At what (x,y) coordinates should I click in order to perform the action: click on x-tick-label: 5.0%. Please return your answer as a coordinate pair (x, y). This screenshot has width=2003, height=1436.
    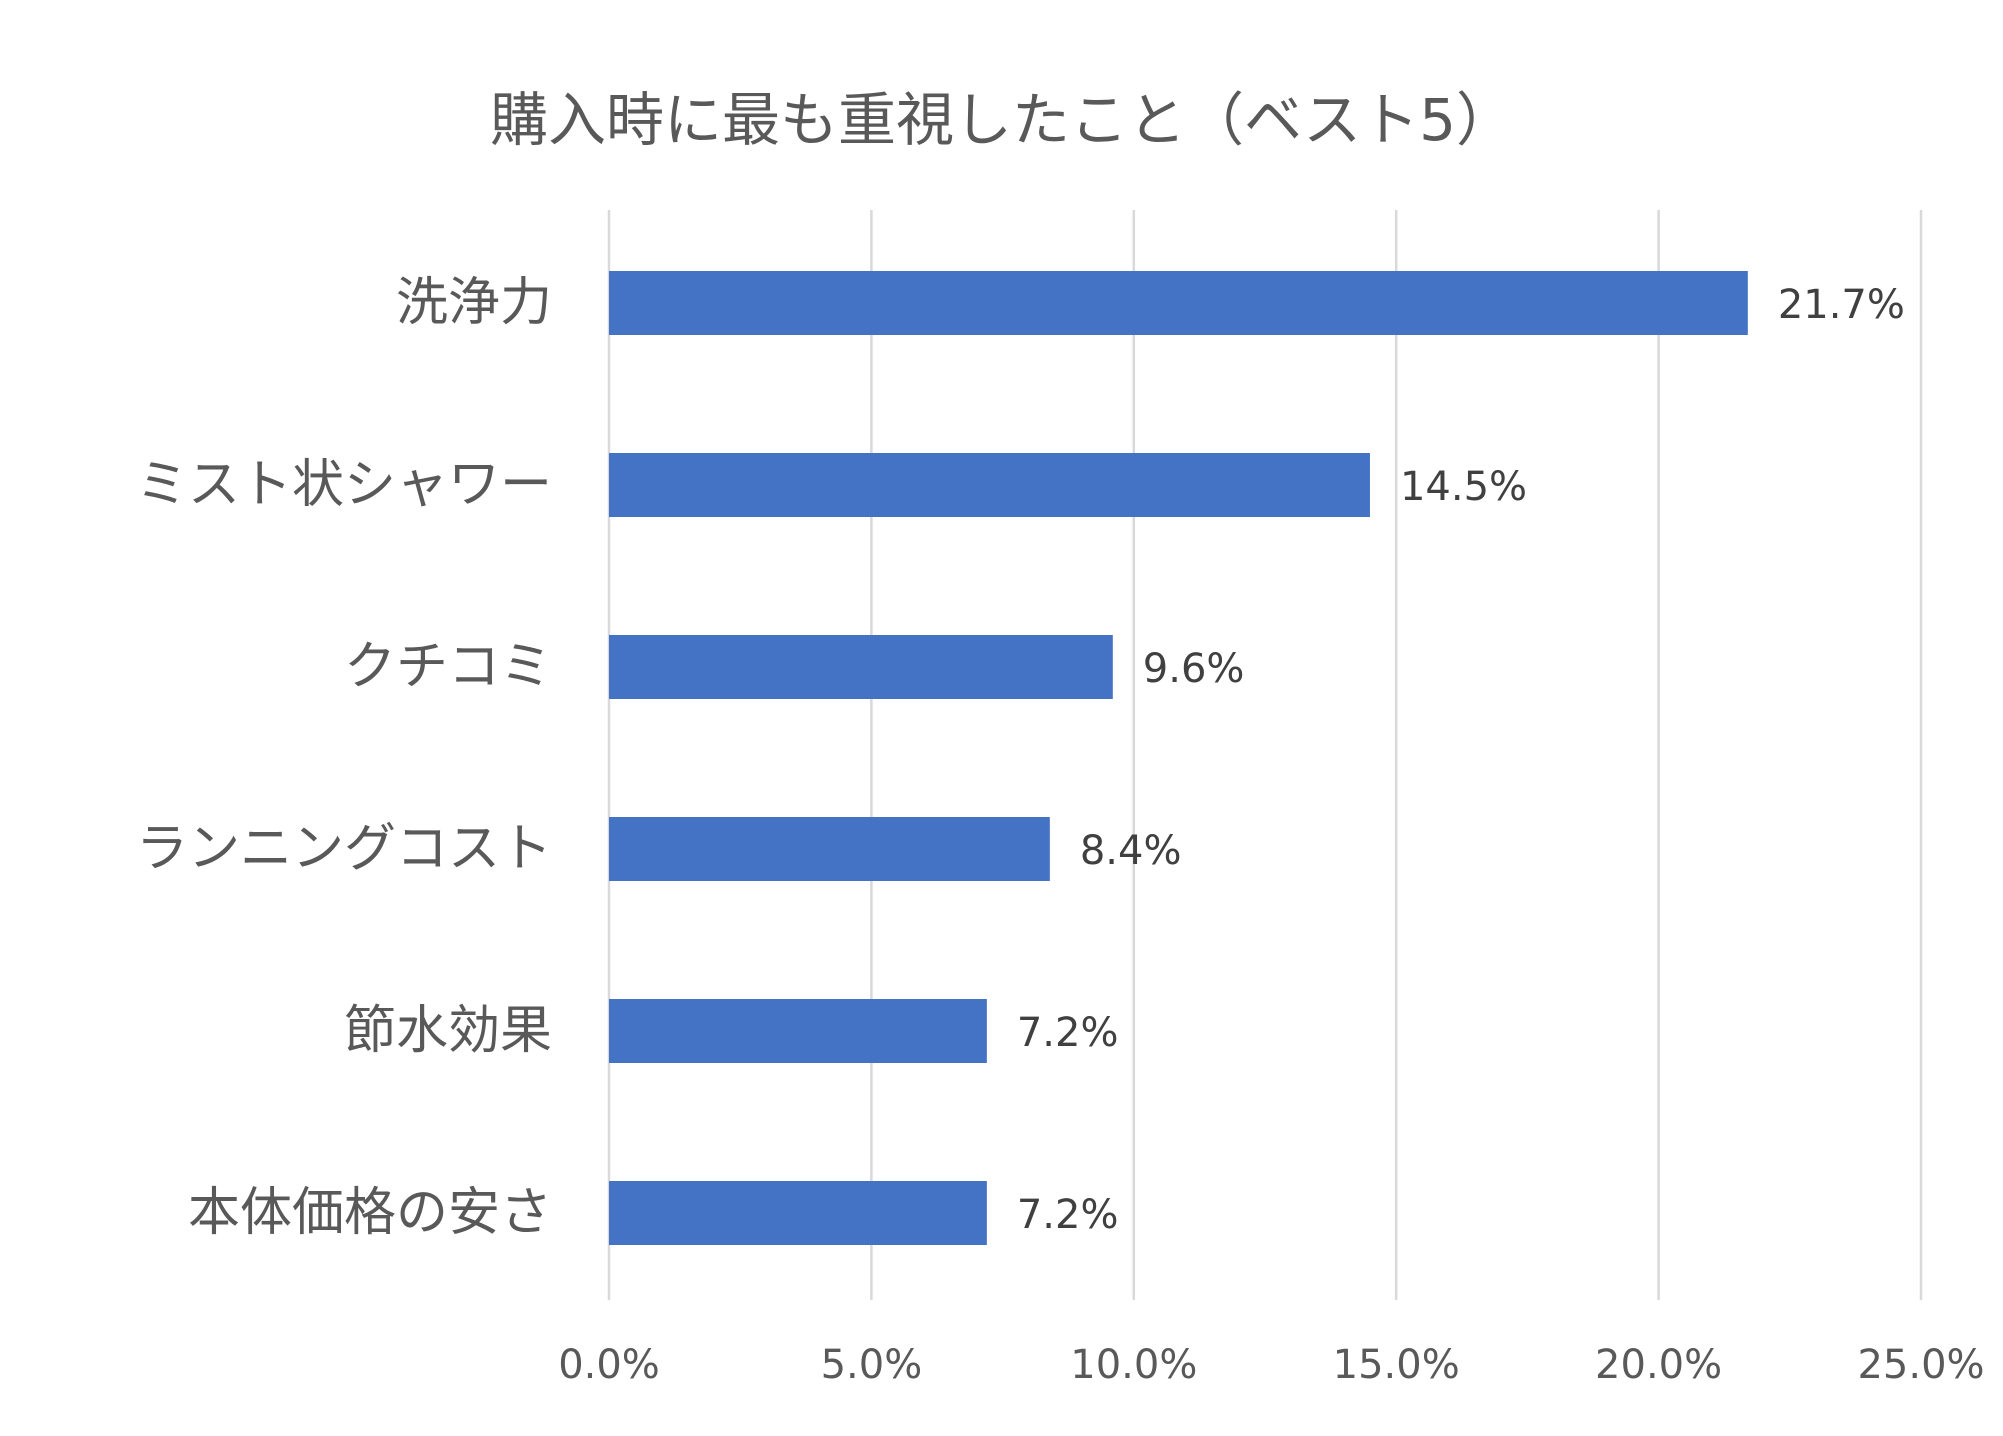
    Looking at the image, I should click on (872, 1365).